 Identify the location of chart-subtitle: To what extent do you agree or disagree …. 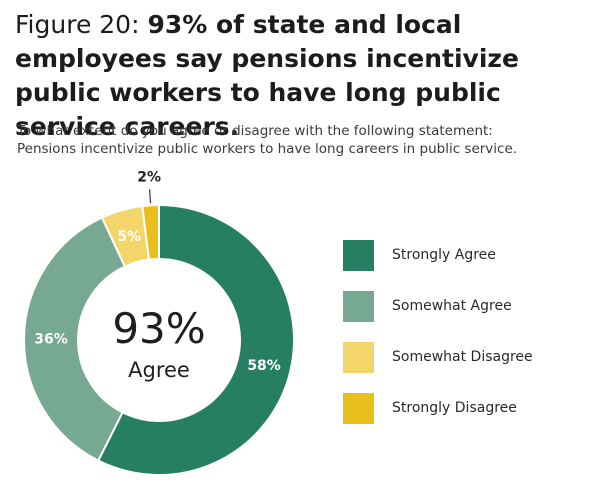
(302, 140).